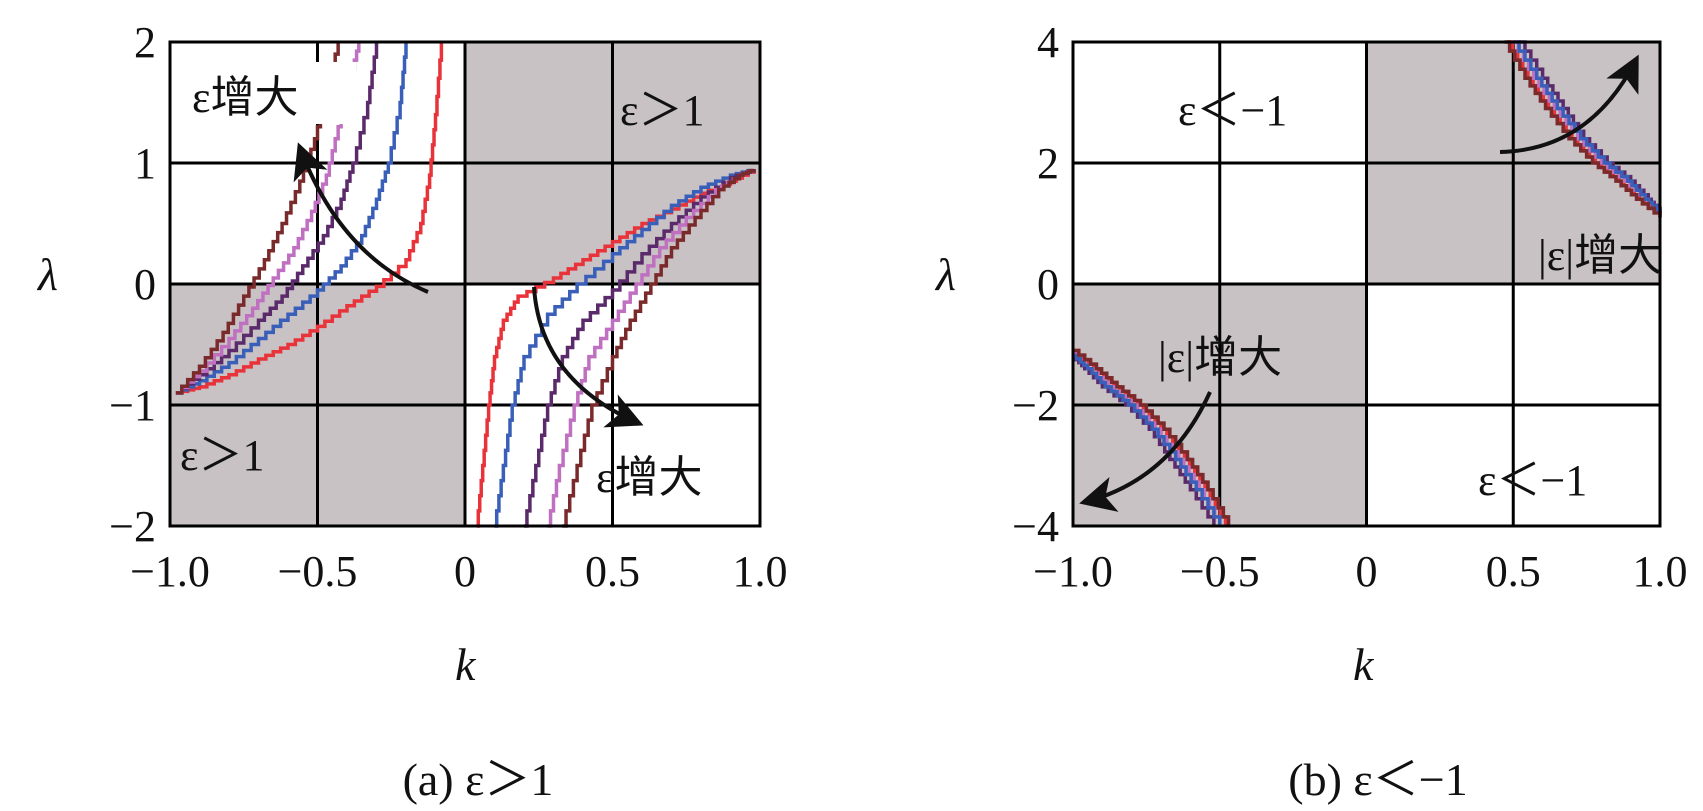 The image size is (1703, 811). What do you see at coordinates (478, 779) in the screenshot?
I see `caption: (a) ε＞1` at bounding box center [478, 779].